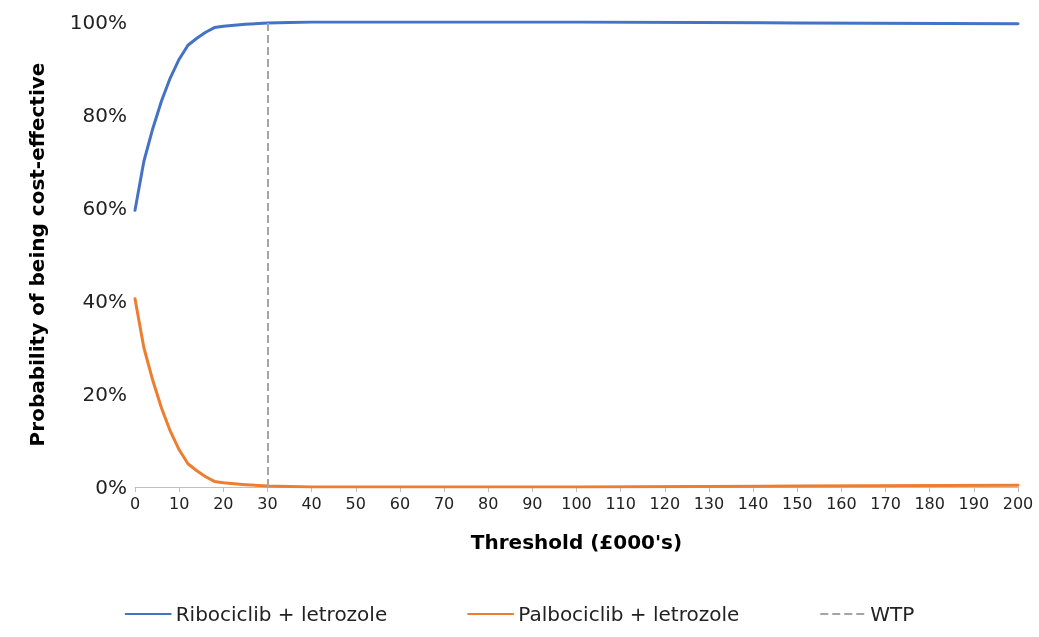  I want to click on y-tick-label: 100%, so click(98, 22).